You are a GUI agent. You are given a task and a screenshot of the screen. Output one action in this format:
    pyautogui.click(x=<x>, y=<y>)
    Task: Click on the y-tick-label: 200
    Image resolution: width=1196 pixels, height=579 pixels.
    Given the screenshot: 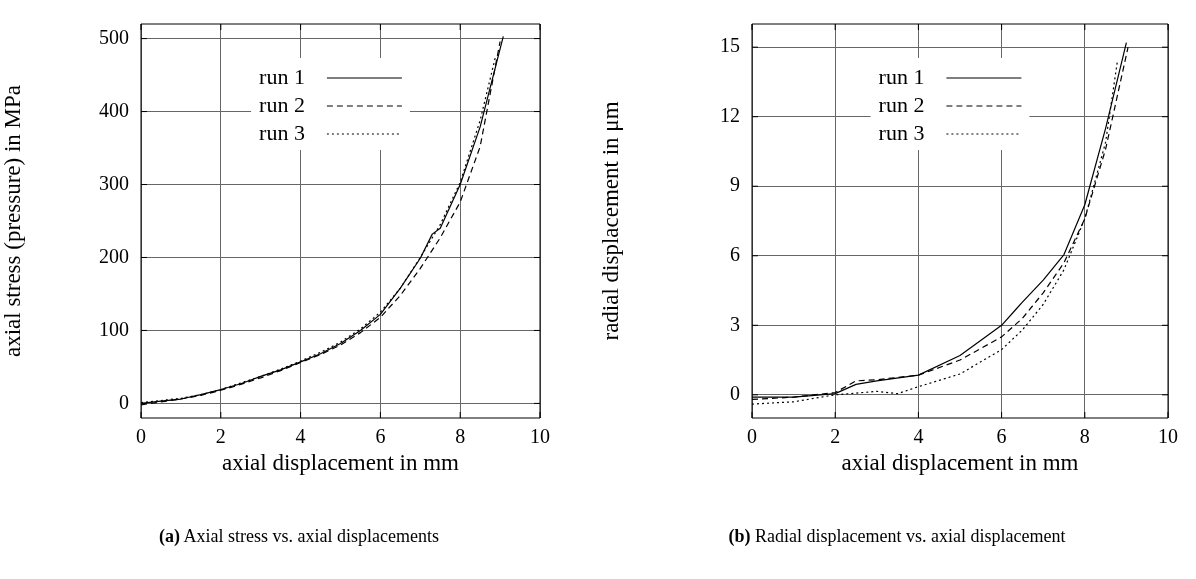 What is the action you would take?
    pyautogui.click(x=114, y=255)
    